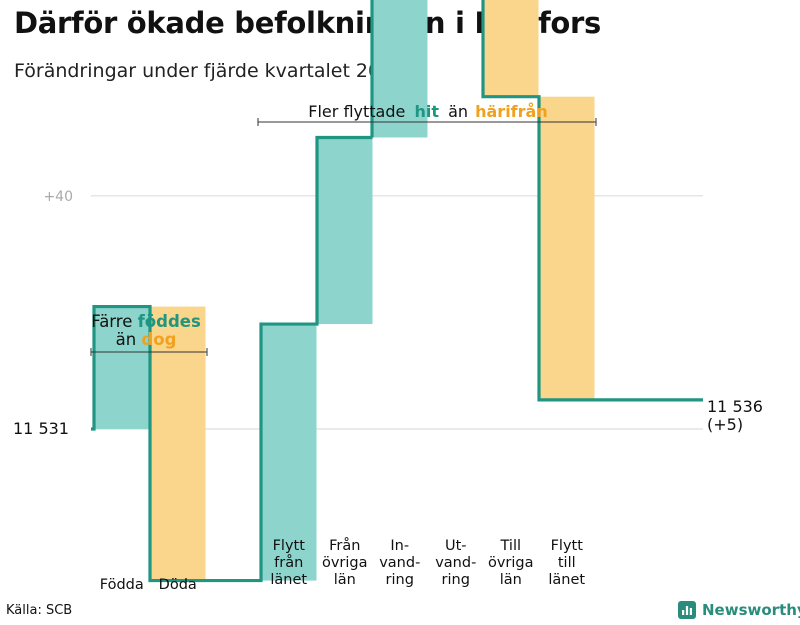  What do you see at coordinates (400, 69) in the screenshot?
I see `bar-invandring` at bounding box center [400, 69].